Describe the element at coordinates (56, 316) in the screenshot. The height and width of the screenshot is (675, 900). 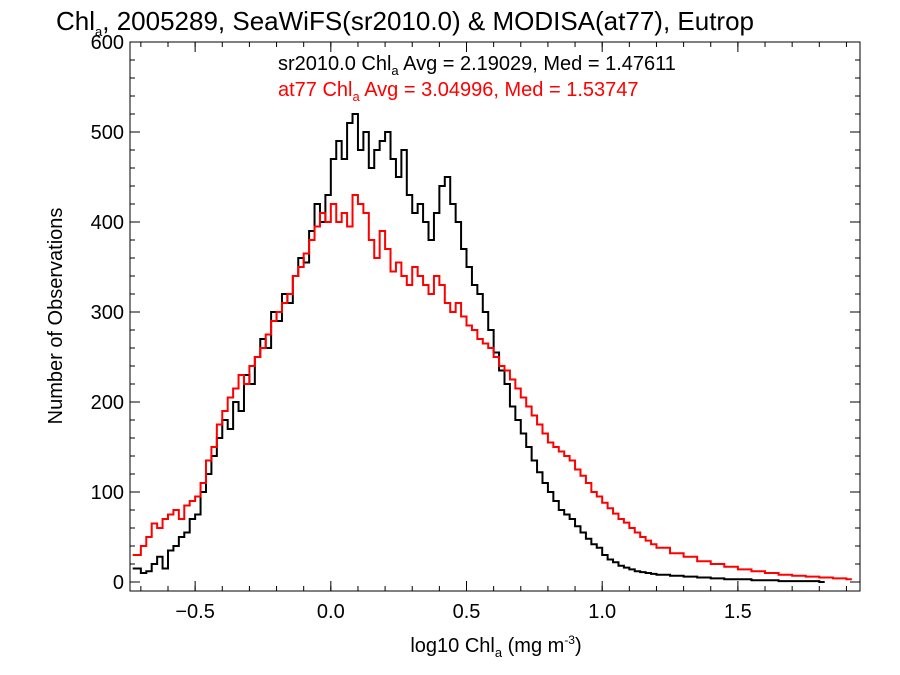
I see `y-axis-label: Number of Observations` at that location.